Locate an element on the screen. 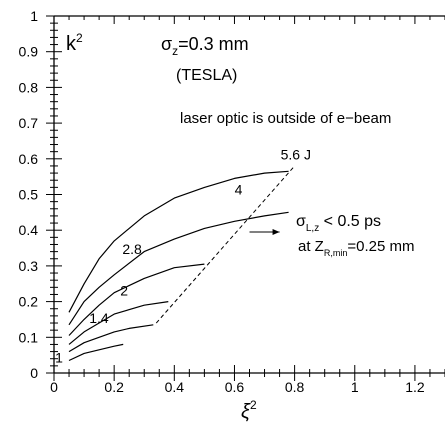 This screenshot has width=445, height=423. sigma-z-label: σz=0.3 mm is located at coordinates (205, 46).